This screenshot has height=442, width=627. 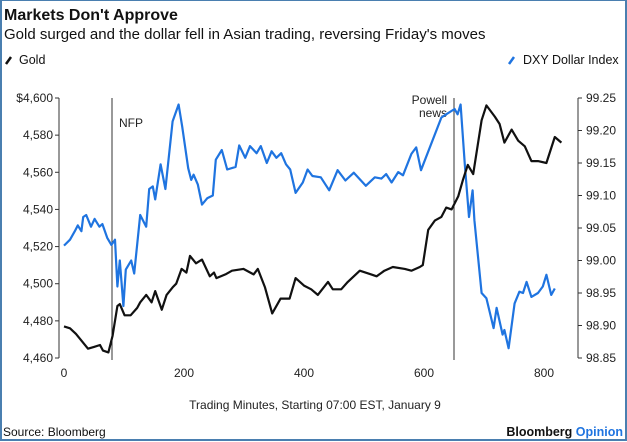 What do you see at coordinates (91, 15) in the screenshot?
I see `chart-title: Markets Don't Approve` at bounding box center [91, 15].